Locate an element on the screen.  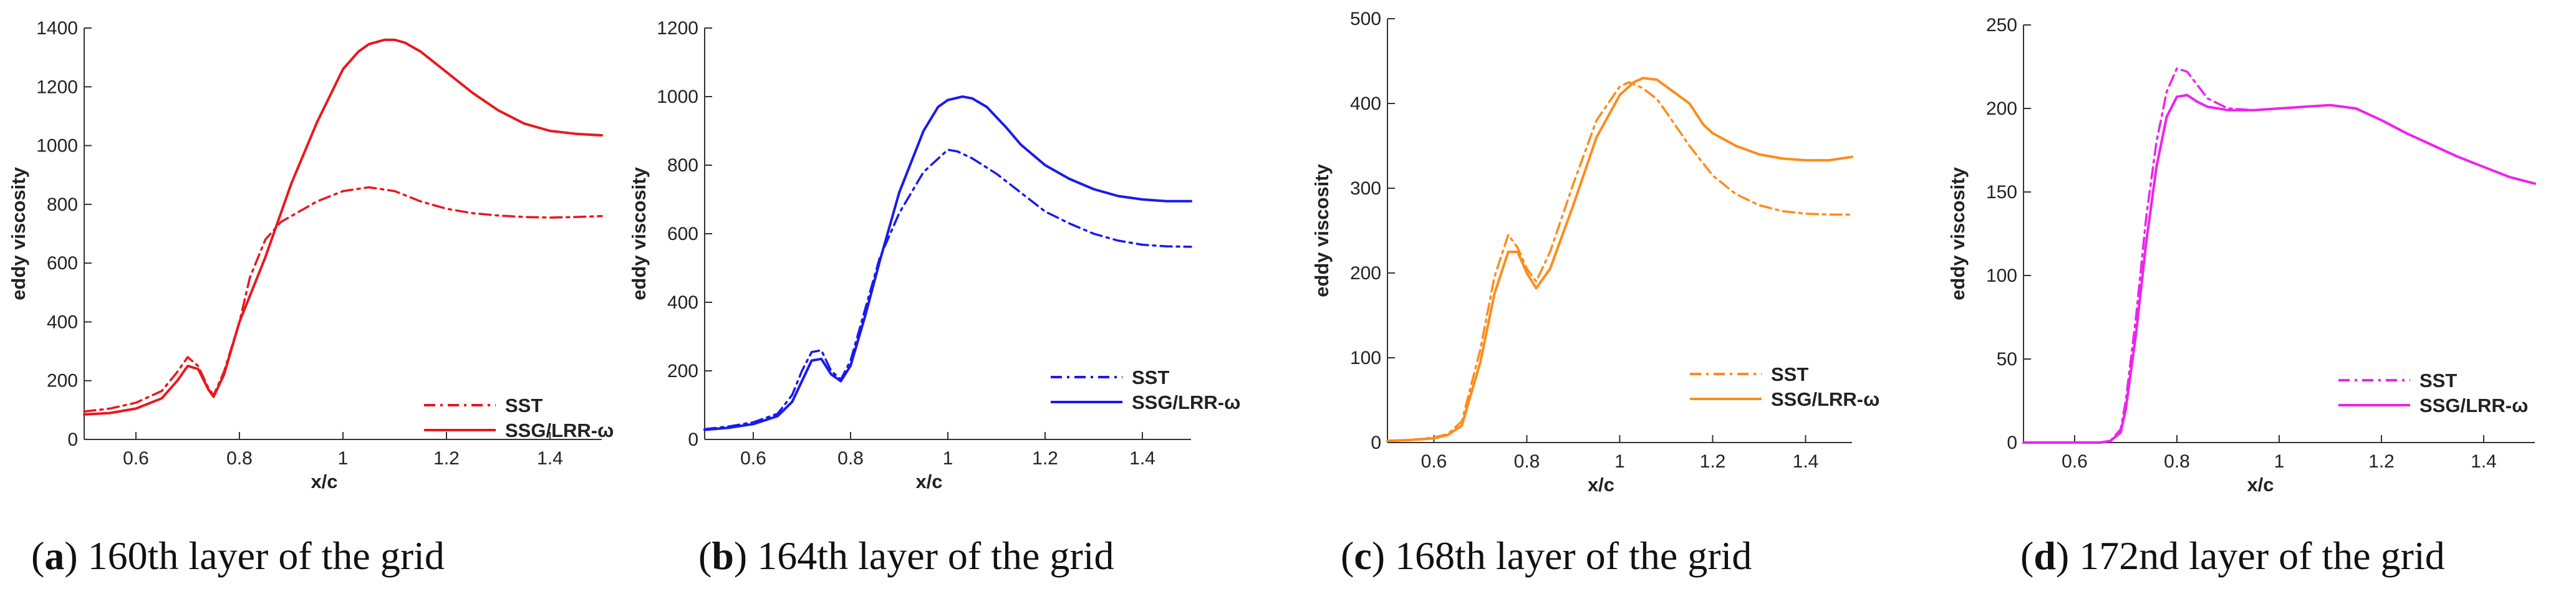
caption-b: (b) 164th layer of the grid is located at coordinates (906, 556).